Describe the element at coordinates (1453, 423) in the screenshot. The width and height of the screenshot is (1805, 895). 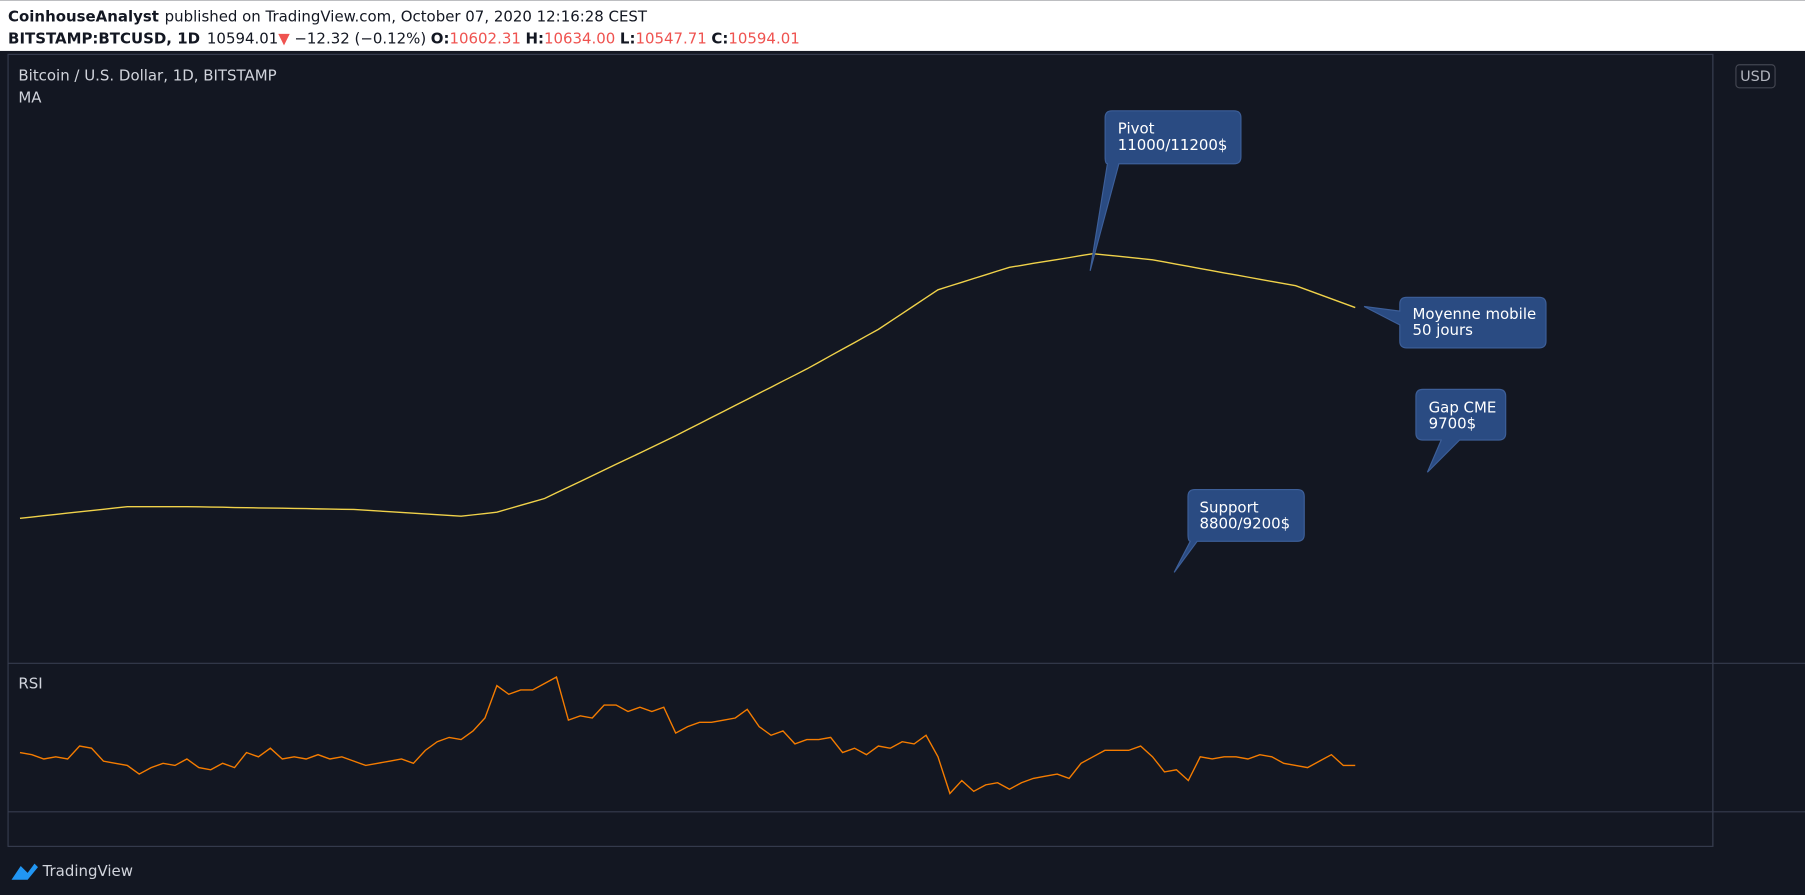
I see `callout-text: 9700$` at that location.